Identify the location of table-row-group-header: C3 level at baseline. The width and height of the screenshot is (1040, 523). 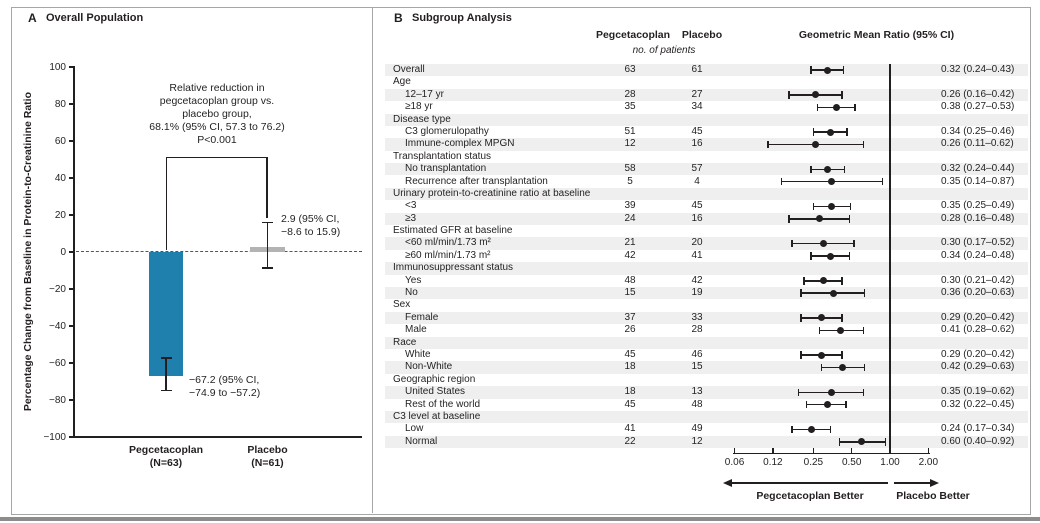
(706, 417).